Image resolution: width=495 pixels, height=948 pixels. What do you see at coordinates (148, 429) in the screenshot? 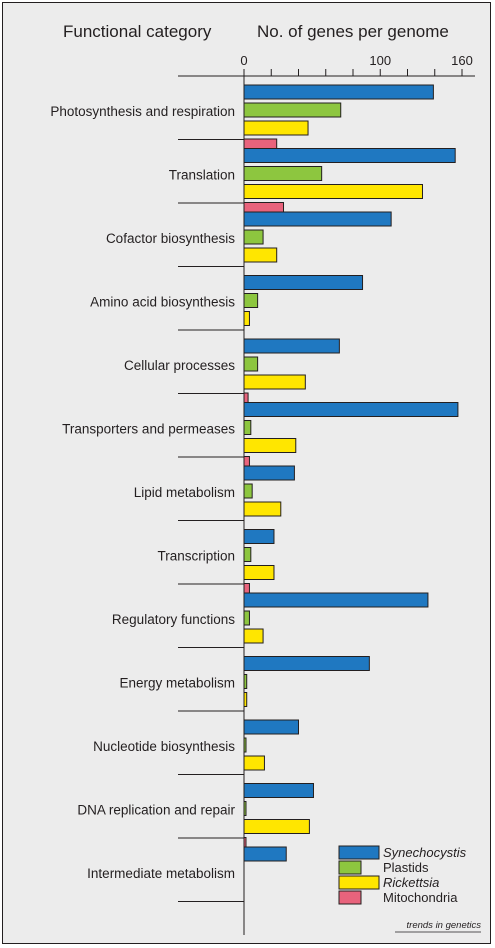
I see `category-label: Transporters and permeases` at bounding box center [148, 429].